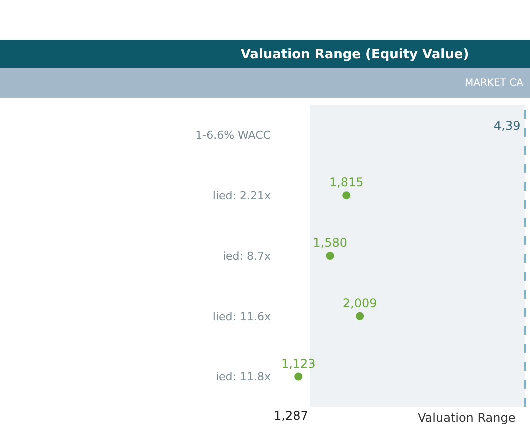 This screenshot has height=442, width=530. What do you see at coordinates (507, 126) in the screenshot?
I see `annotation: 4,39` at bounding box center [507, 126].